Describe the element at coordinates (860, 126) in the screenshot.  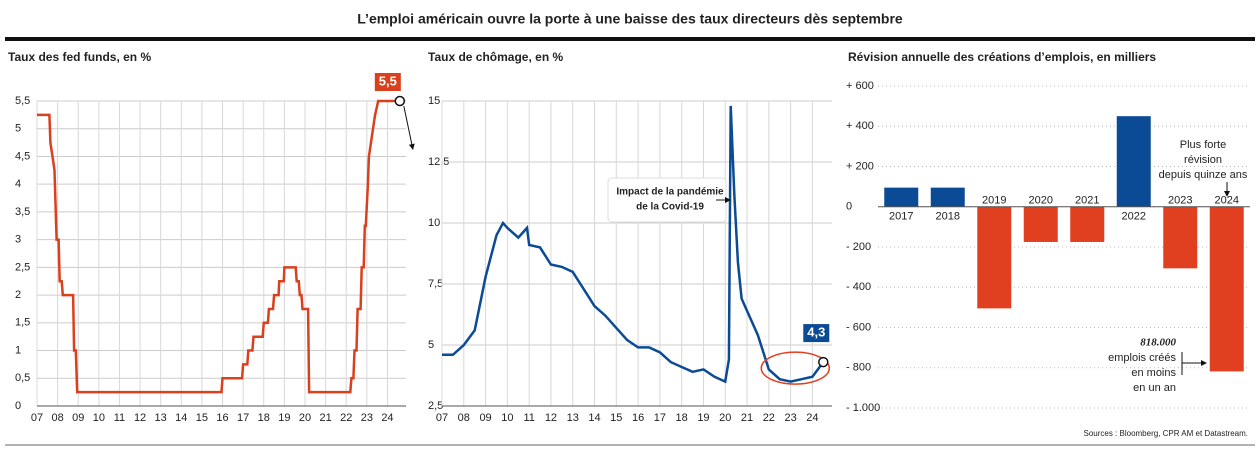
I see `y-tick-label: + 400` at that location.